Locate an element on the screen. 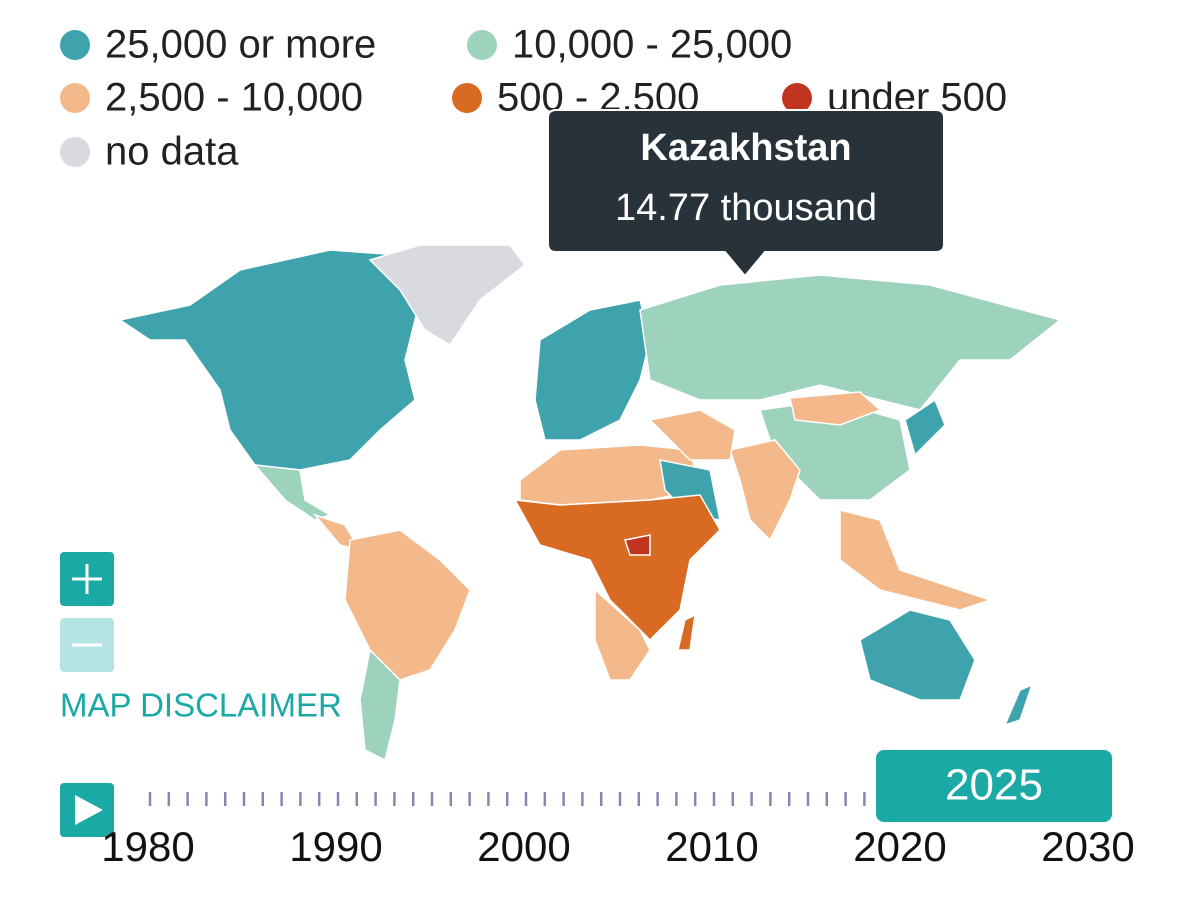 Image resolution: width=1179 pixels, height=923 pixels. tooltip-title: Kazakhstan is located at coordinates (745, 148).